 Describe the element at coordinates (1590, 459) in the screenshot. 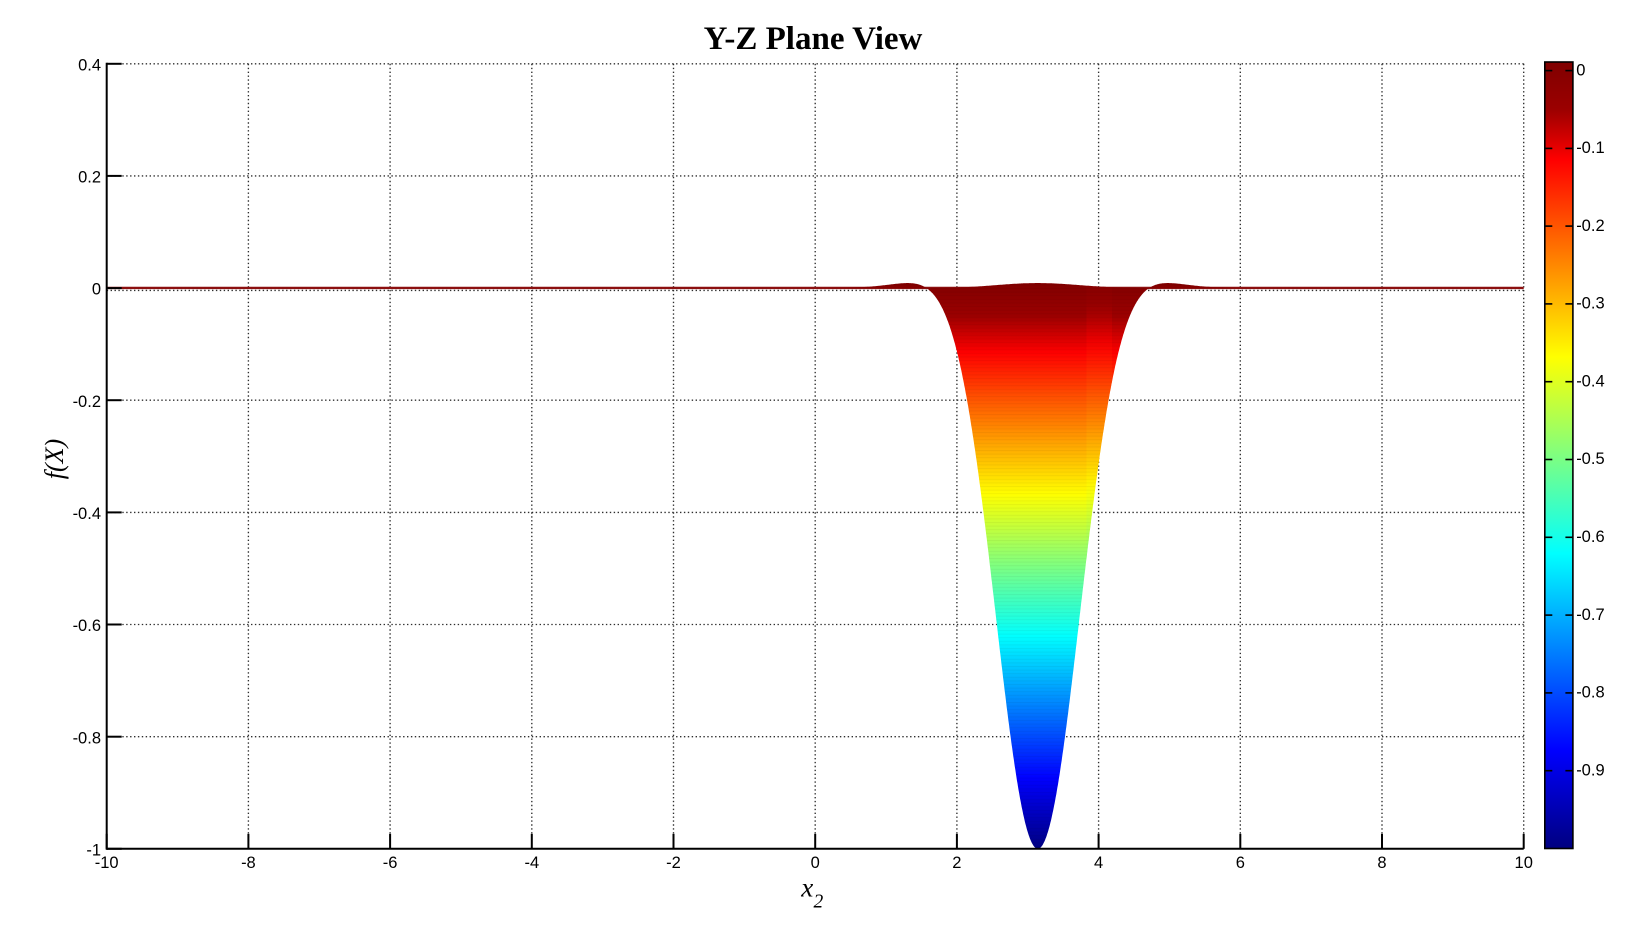

I see `svg-text: -0.5` at that location.